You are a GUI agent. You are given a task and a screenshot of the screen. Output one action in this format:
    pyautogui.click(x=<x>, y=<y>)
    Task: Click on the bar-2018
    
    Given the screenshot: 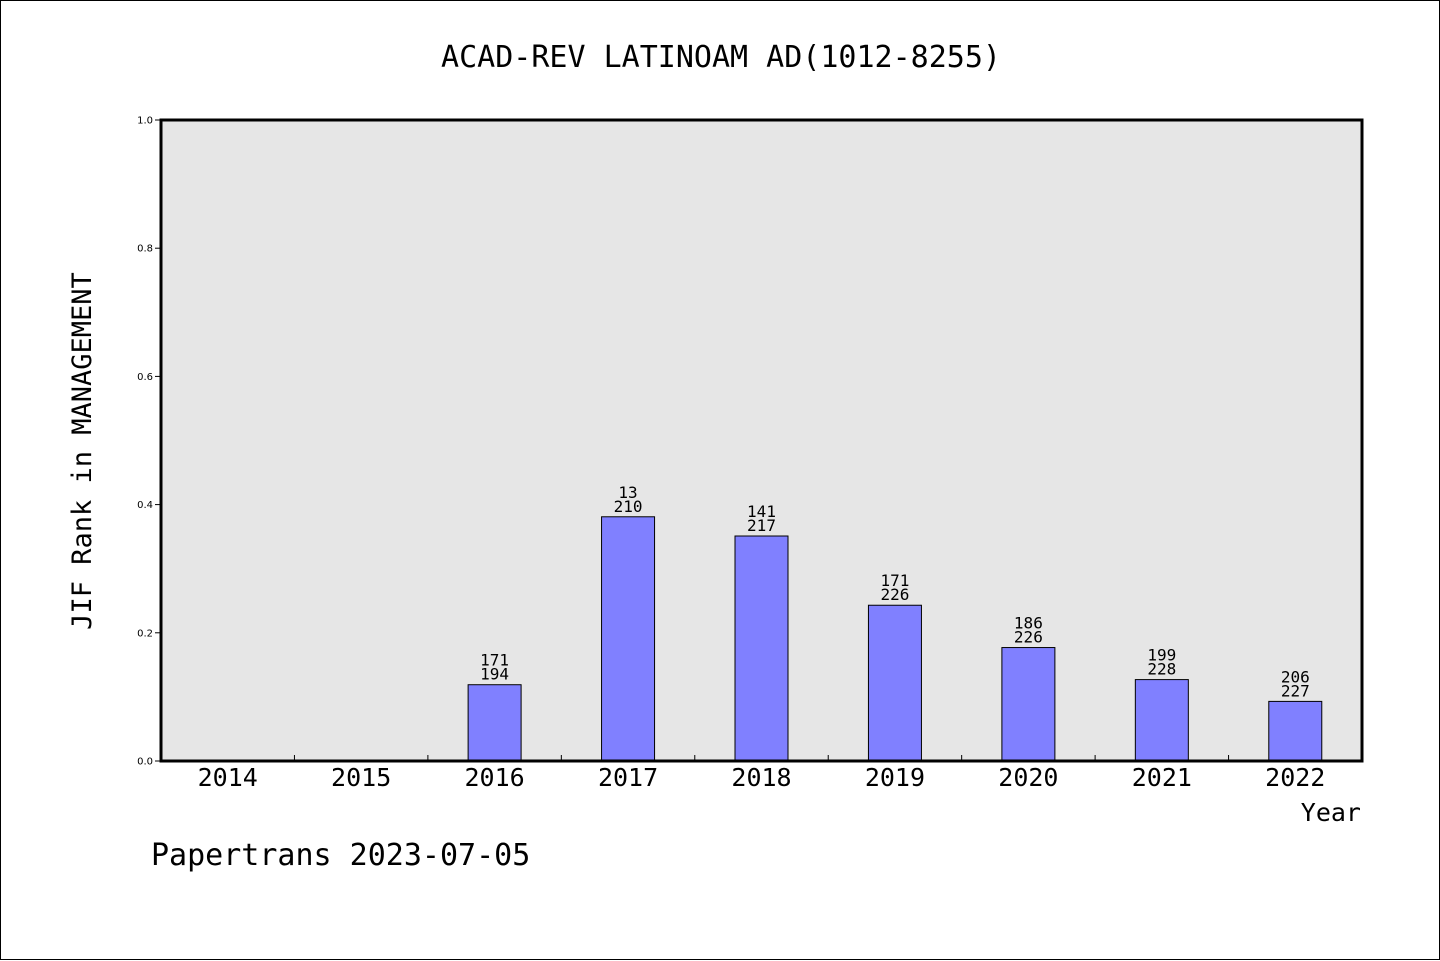 What is the action you would take?
    pyautogui.click(x=761, y=648)
    